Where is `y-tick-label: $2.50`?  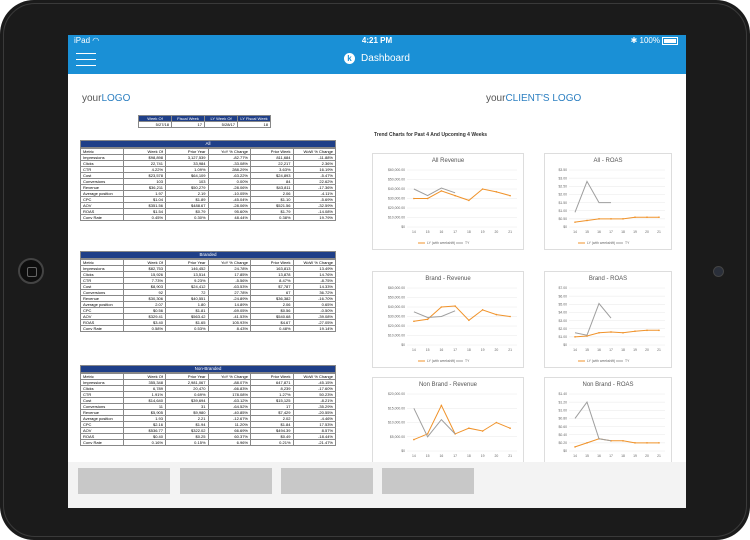
y-tick-label: $2.50 is located at coordinates (563, 186).